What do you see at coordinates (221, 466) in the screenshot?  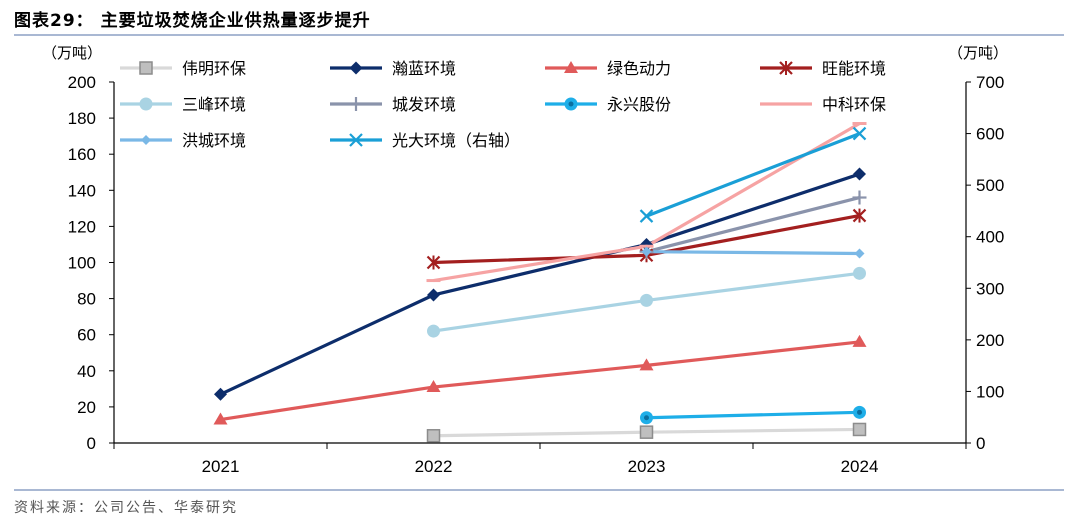 I see `x-tick-label: 2021` at bounding box center [221, 466].